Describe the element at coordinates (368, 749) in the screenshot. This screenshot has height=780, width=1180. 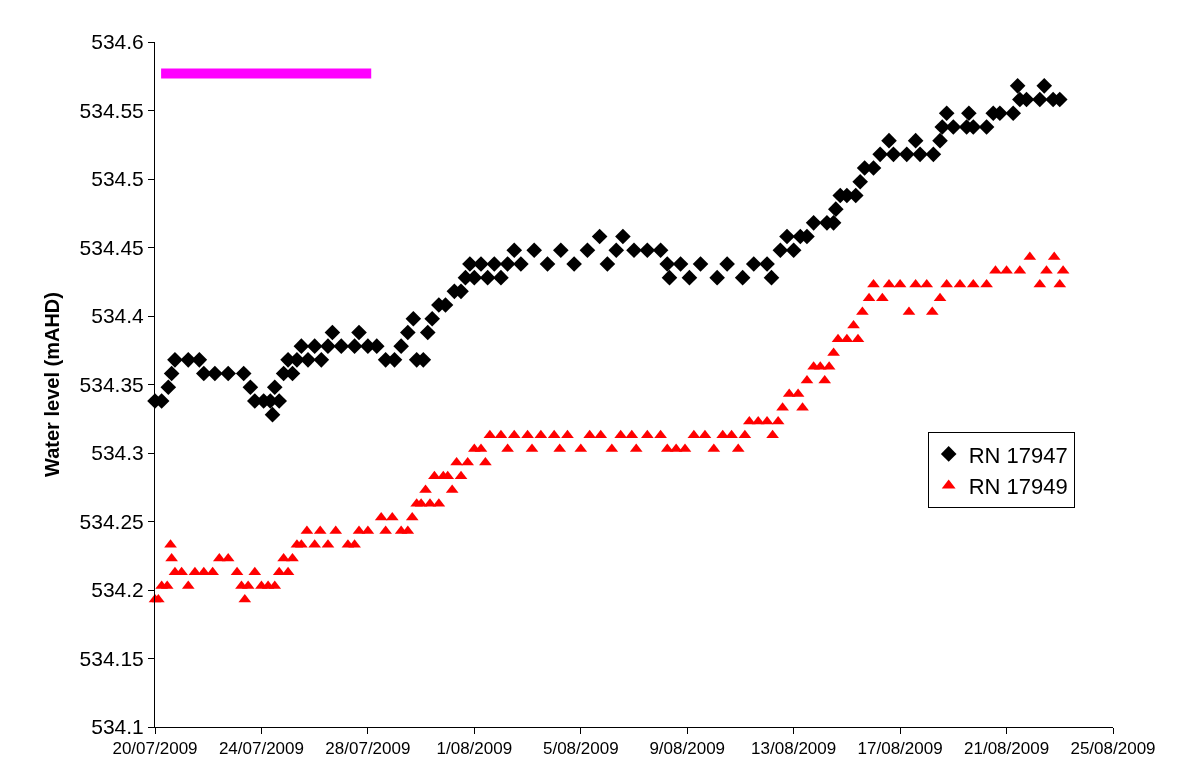
I see `x-tick-label: 28/07/2009` at that location.